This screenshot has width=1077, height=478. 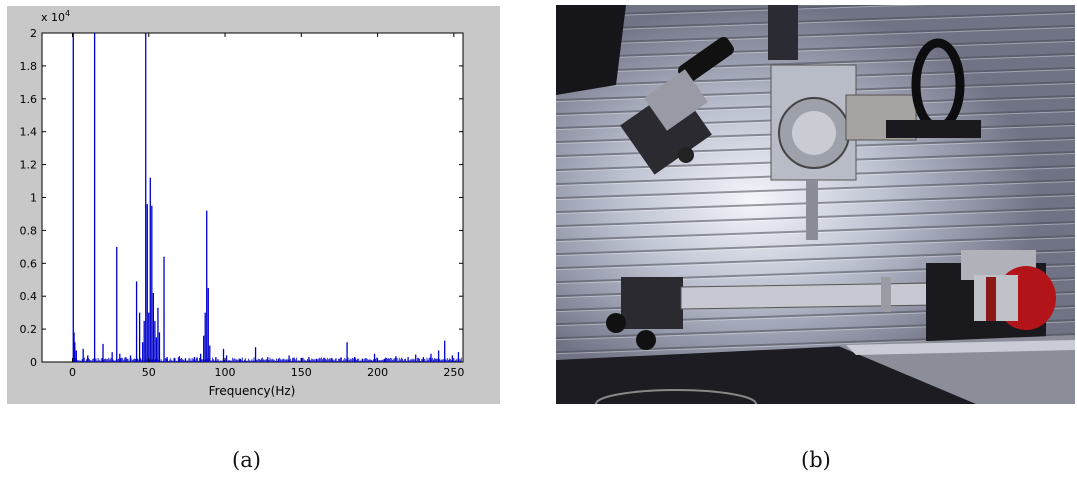 I want to click on bench-frame, so click(x=835, y=369).